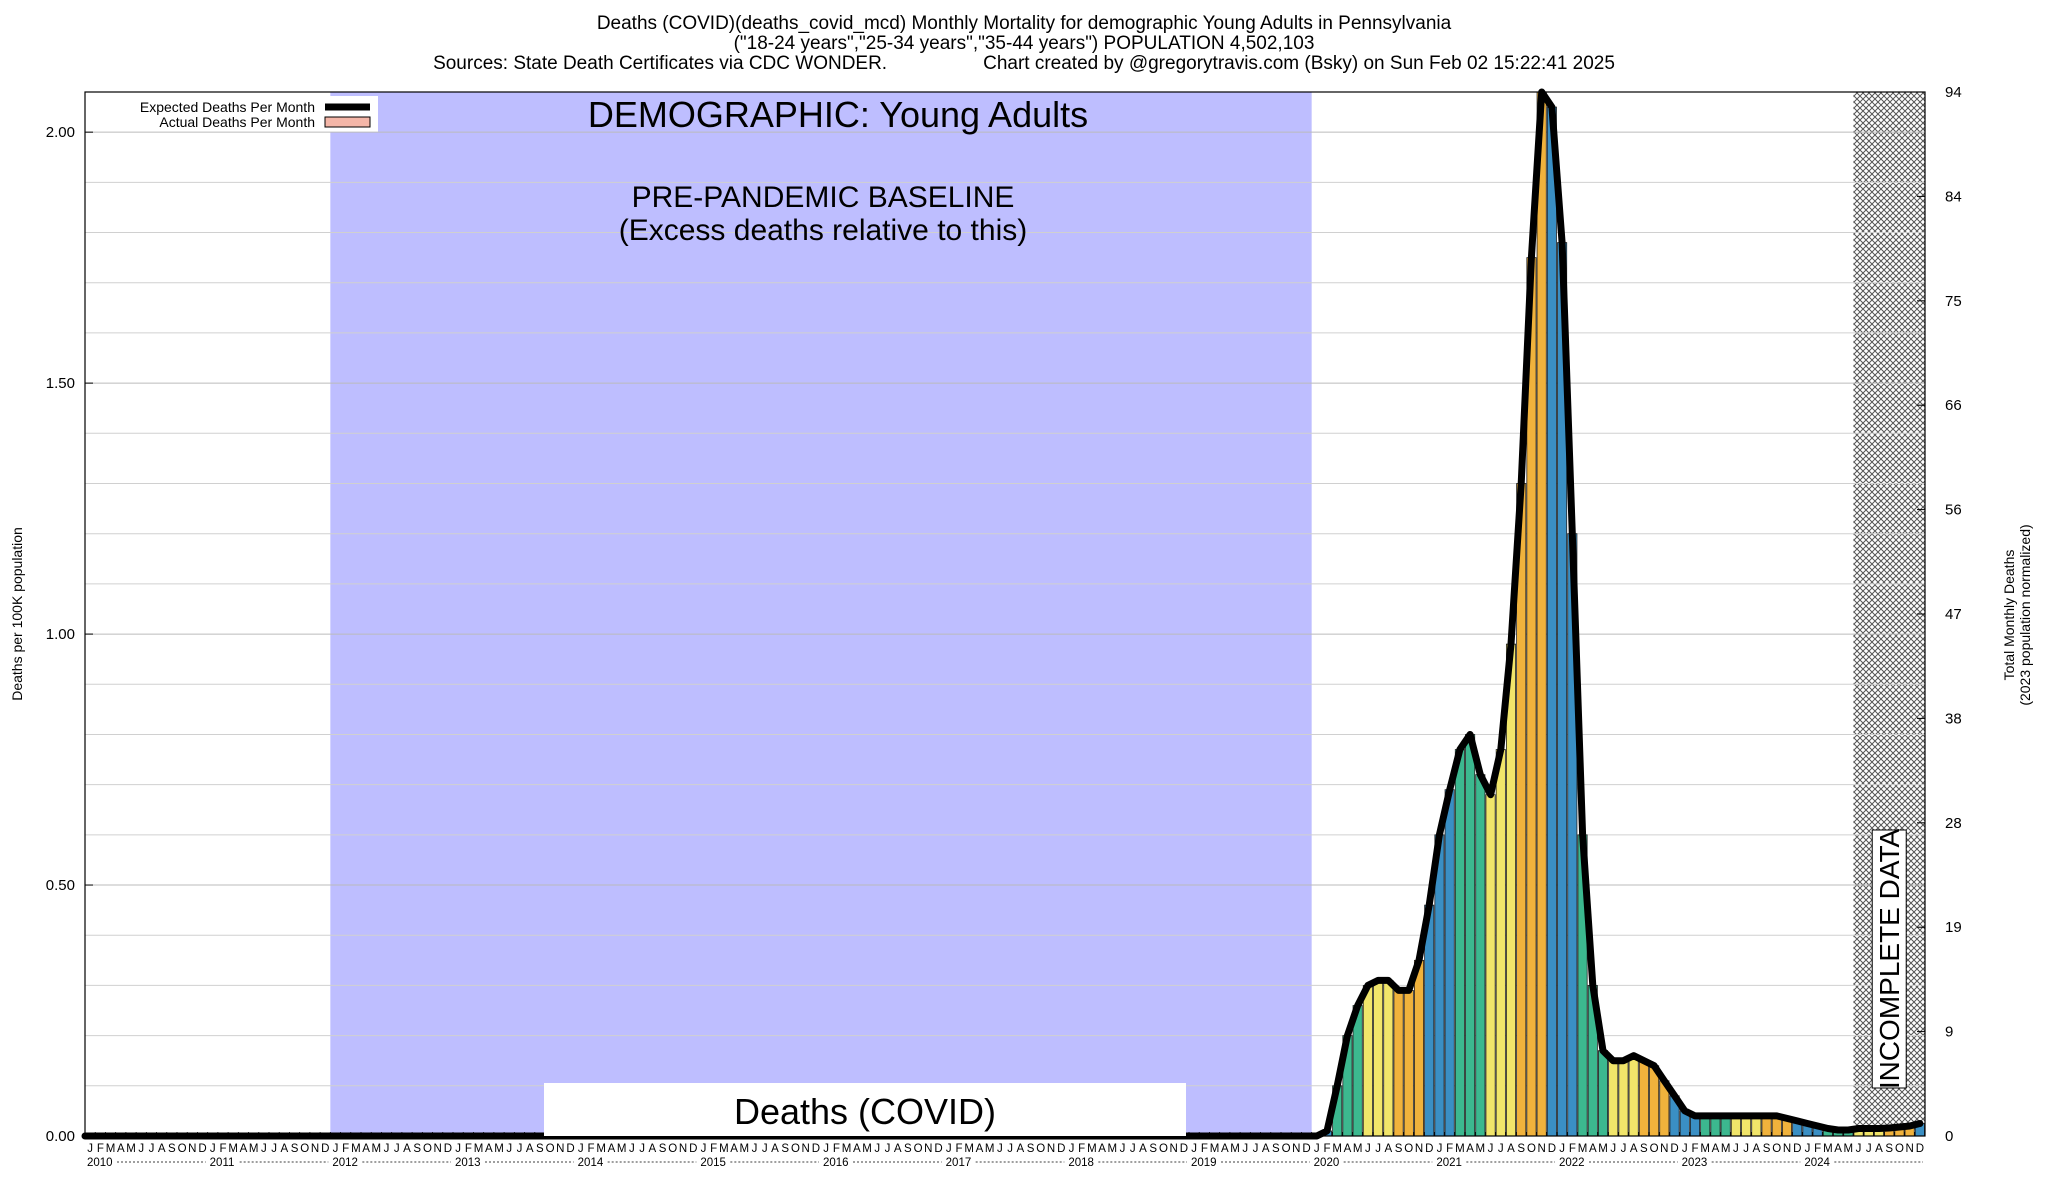 The image size is (2048, 1200). What do you see at coordinates (17, 614) in the screenshot?
I see `y-axis-label: Deaths per 100K population` at bounding box center [17, 614].